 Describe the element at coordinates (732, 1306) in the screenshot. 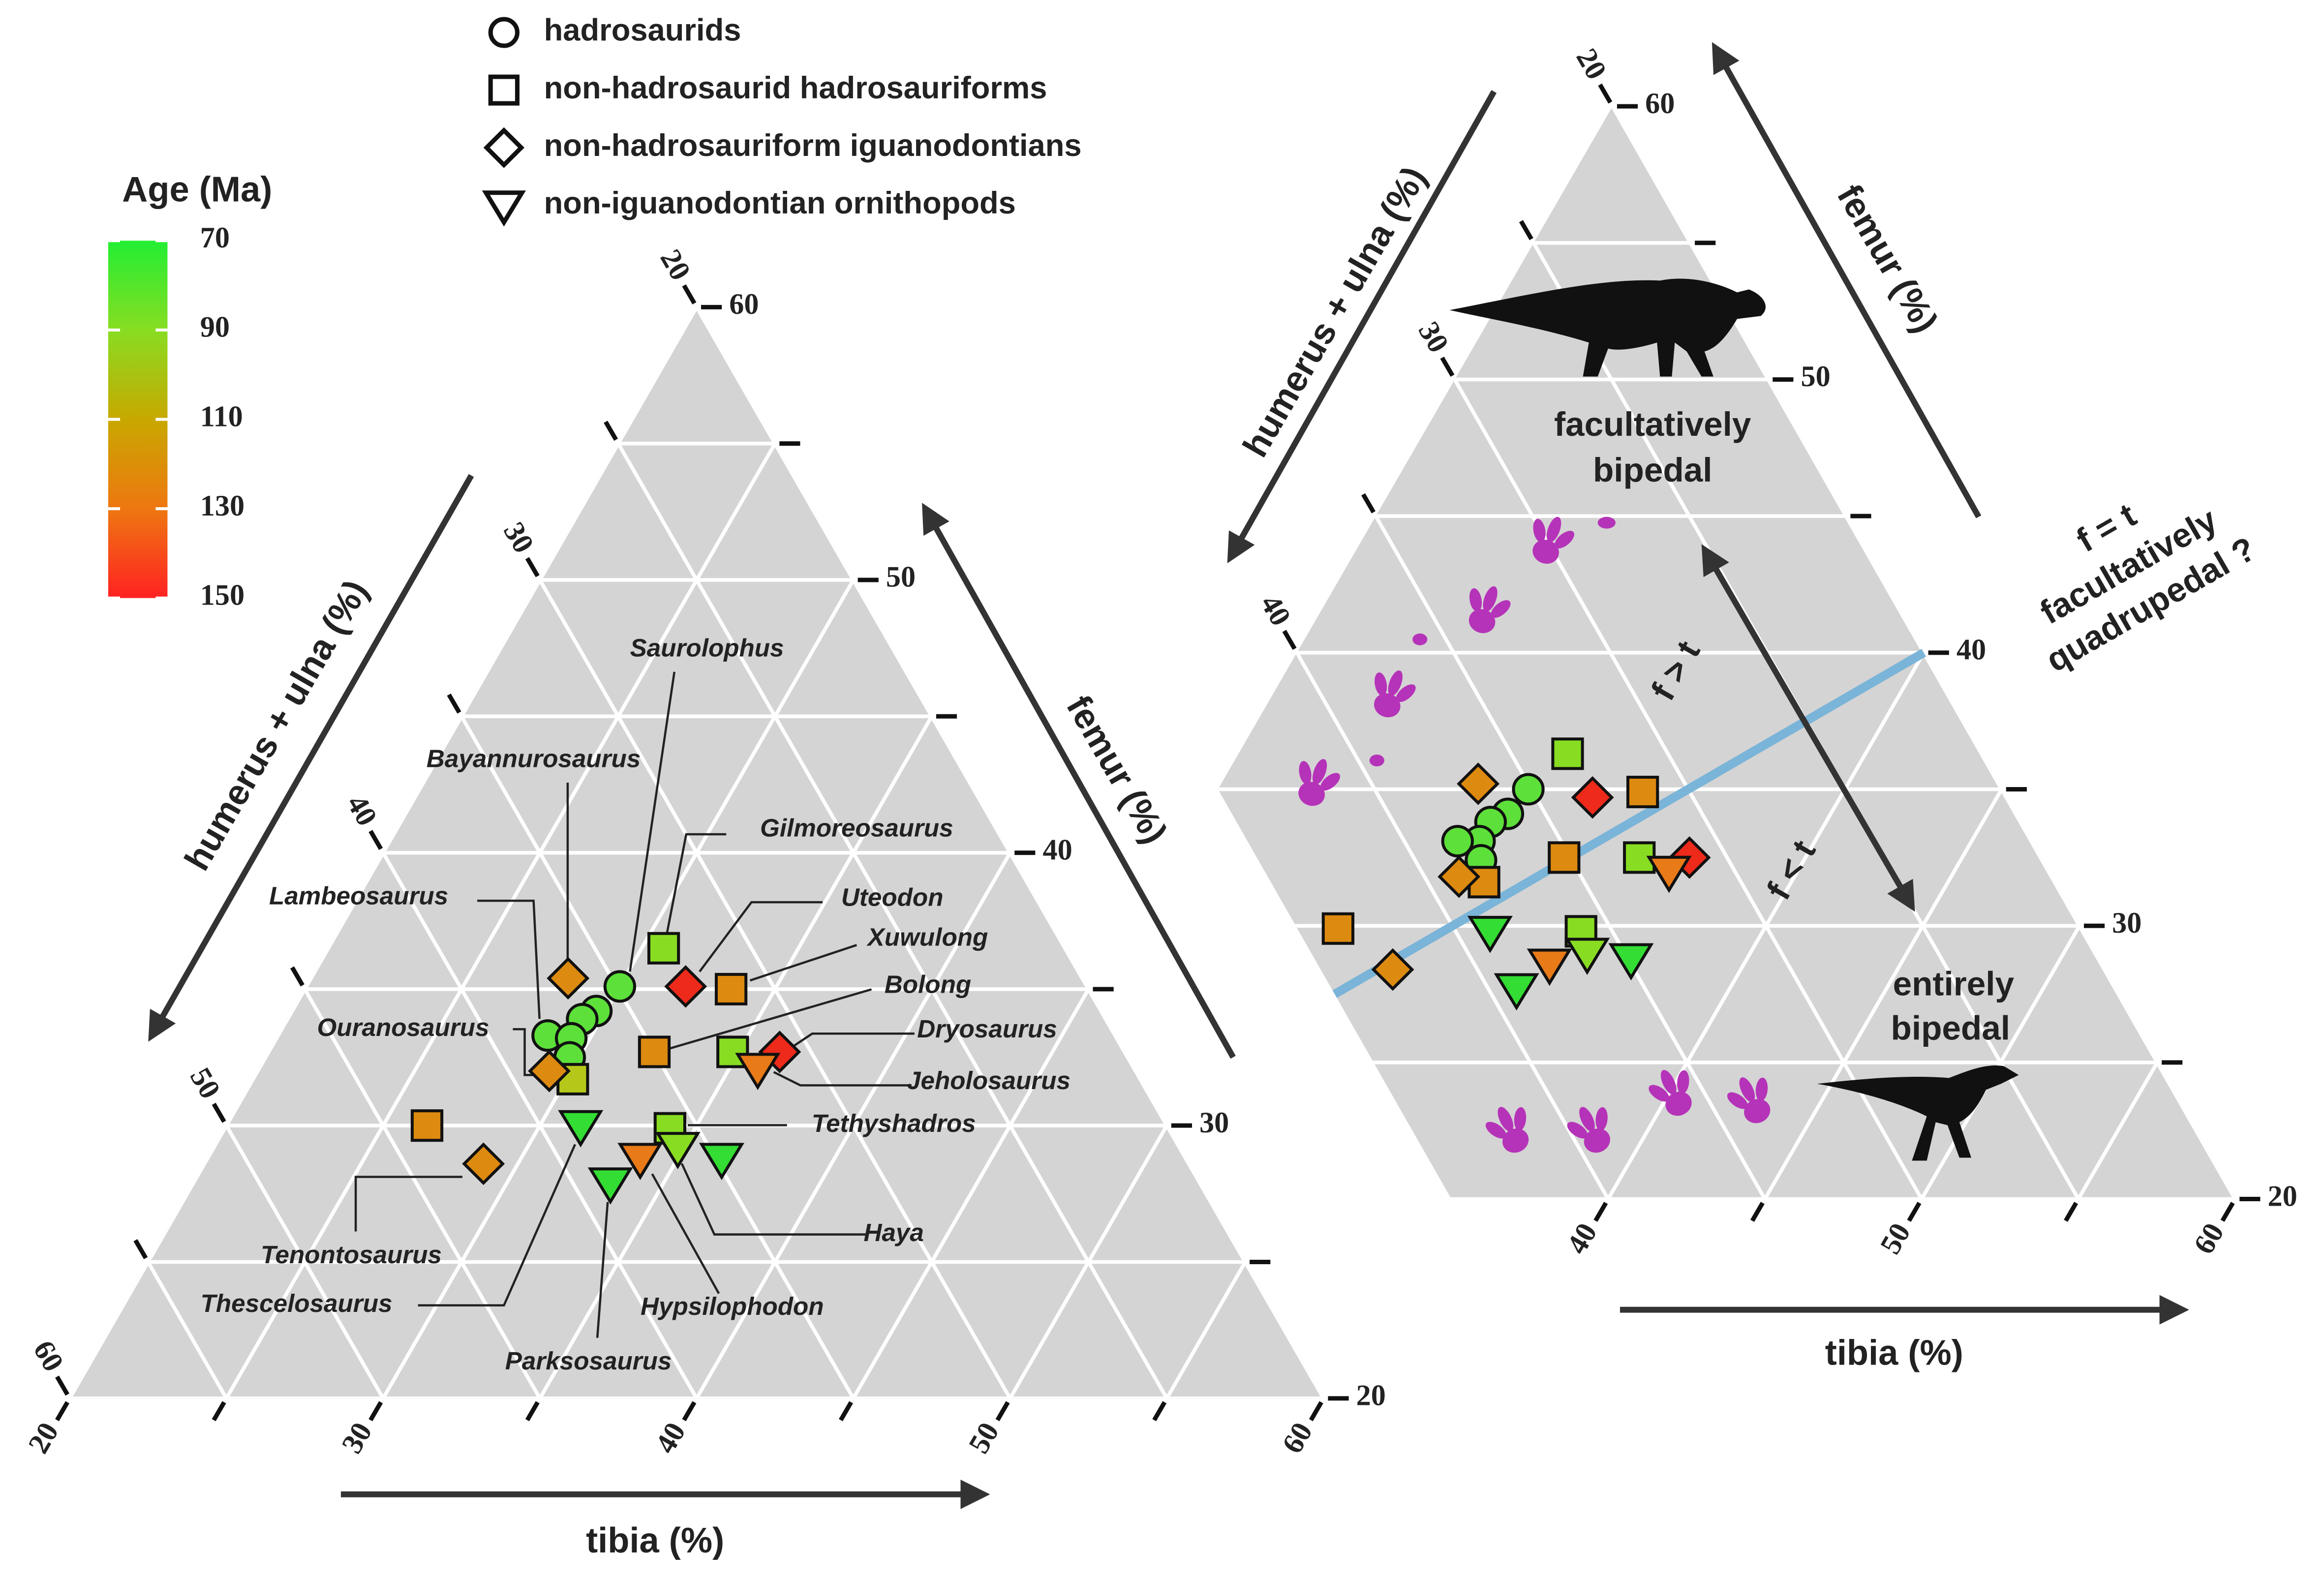

I see `point-label: Hypsilophodon` at that location.